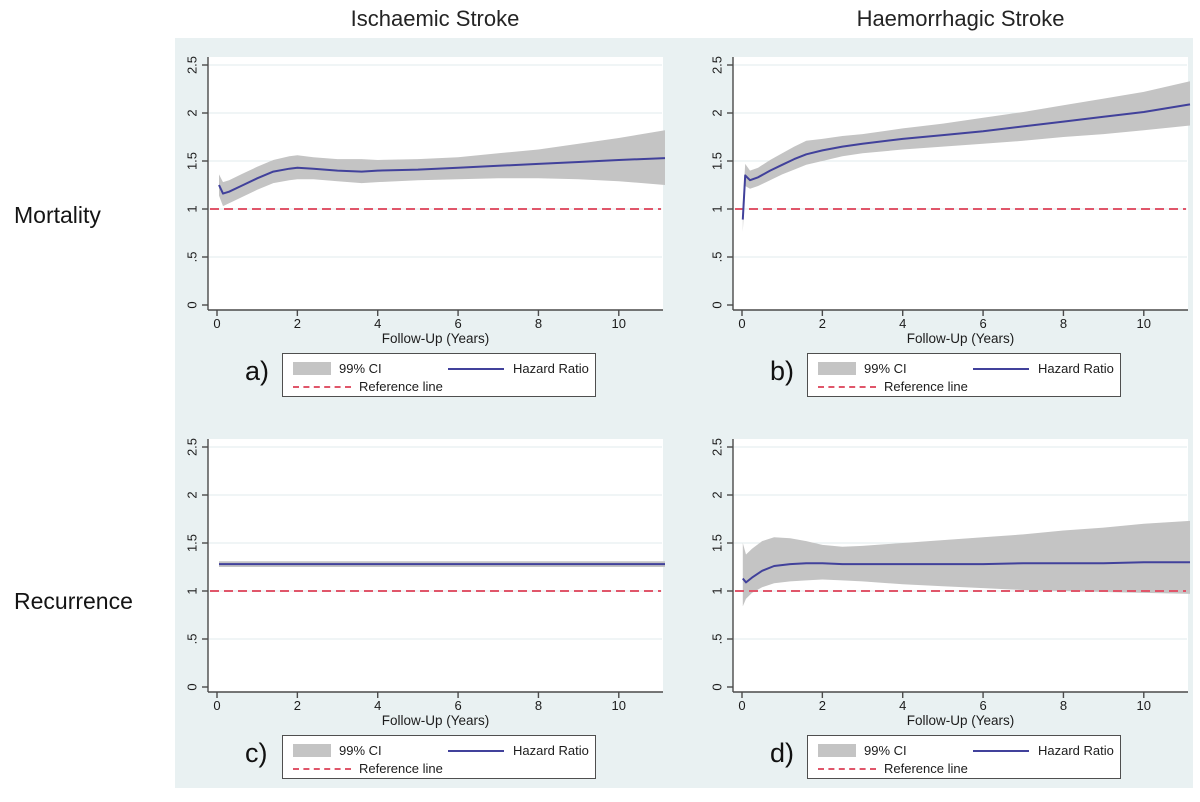  I want to click on panel-letter-a: a), so click(257, 371).